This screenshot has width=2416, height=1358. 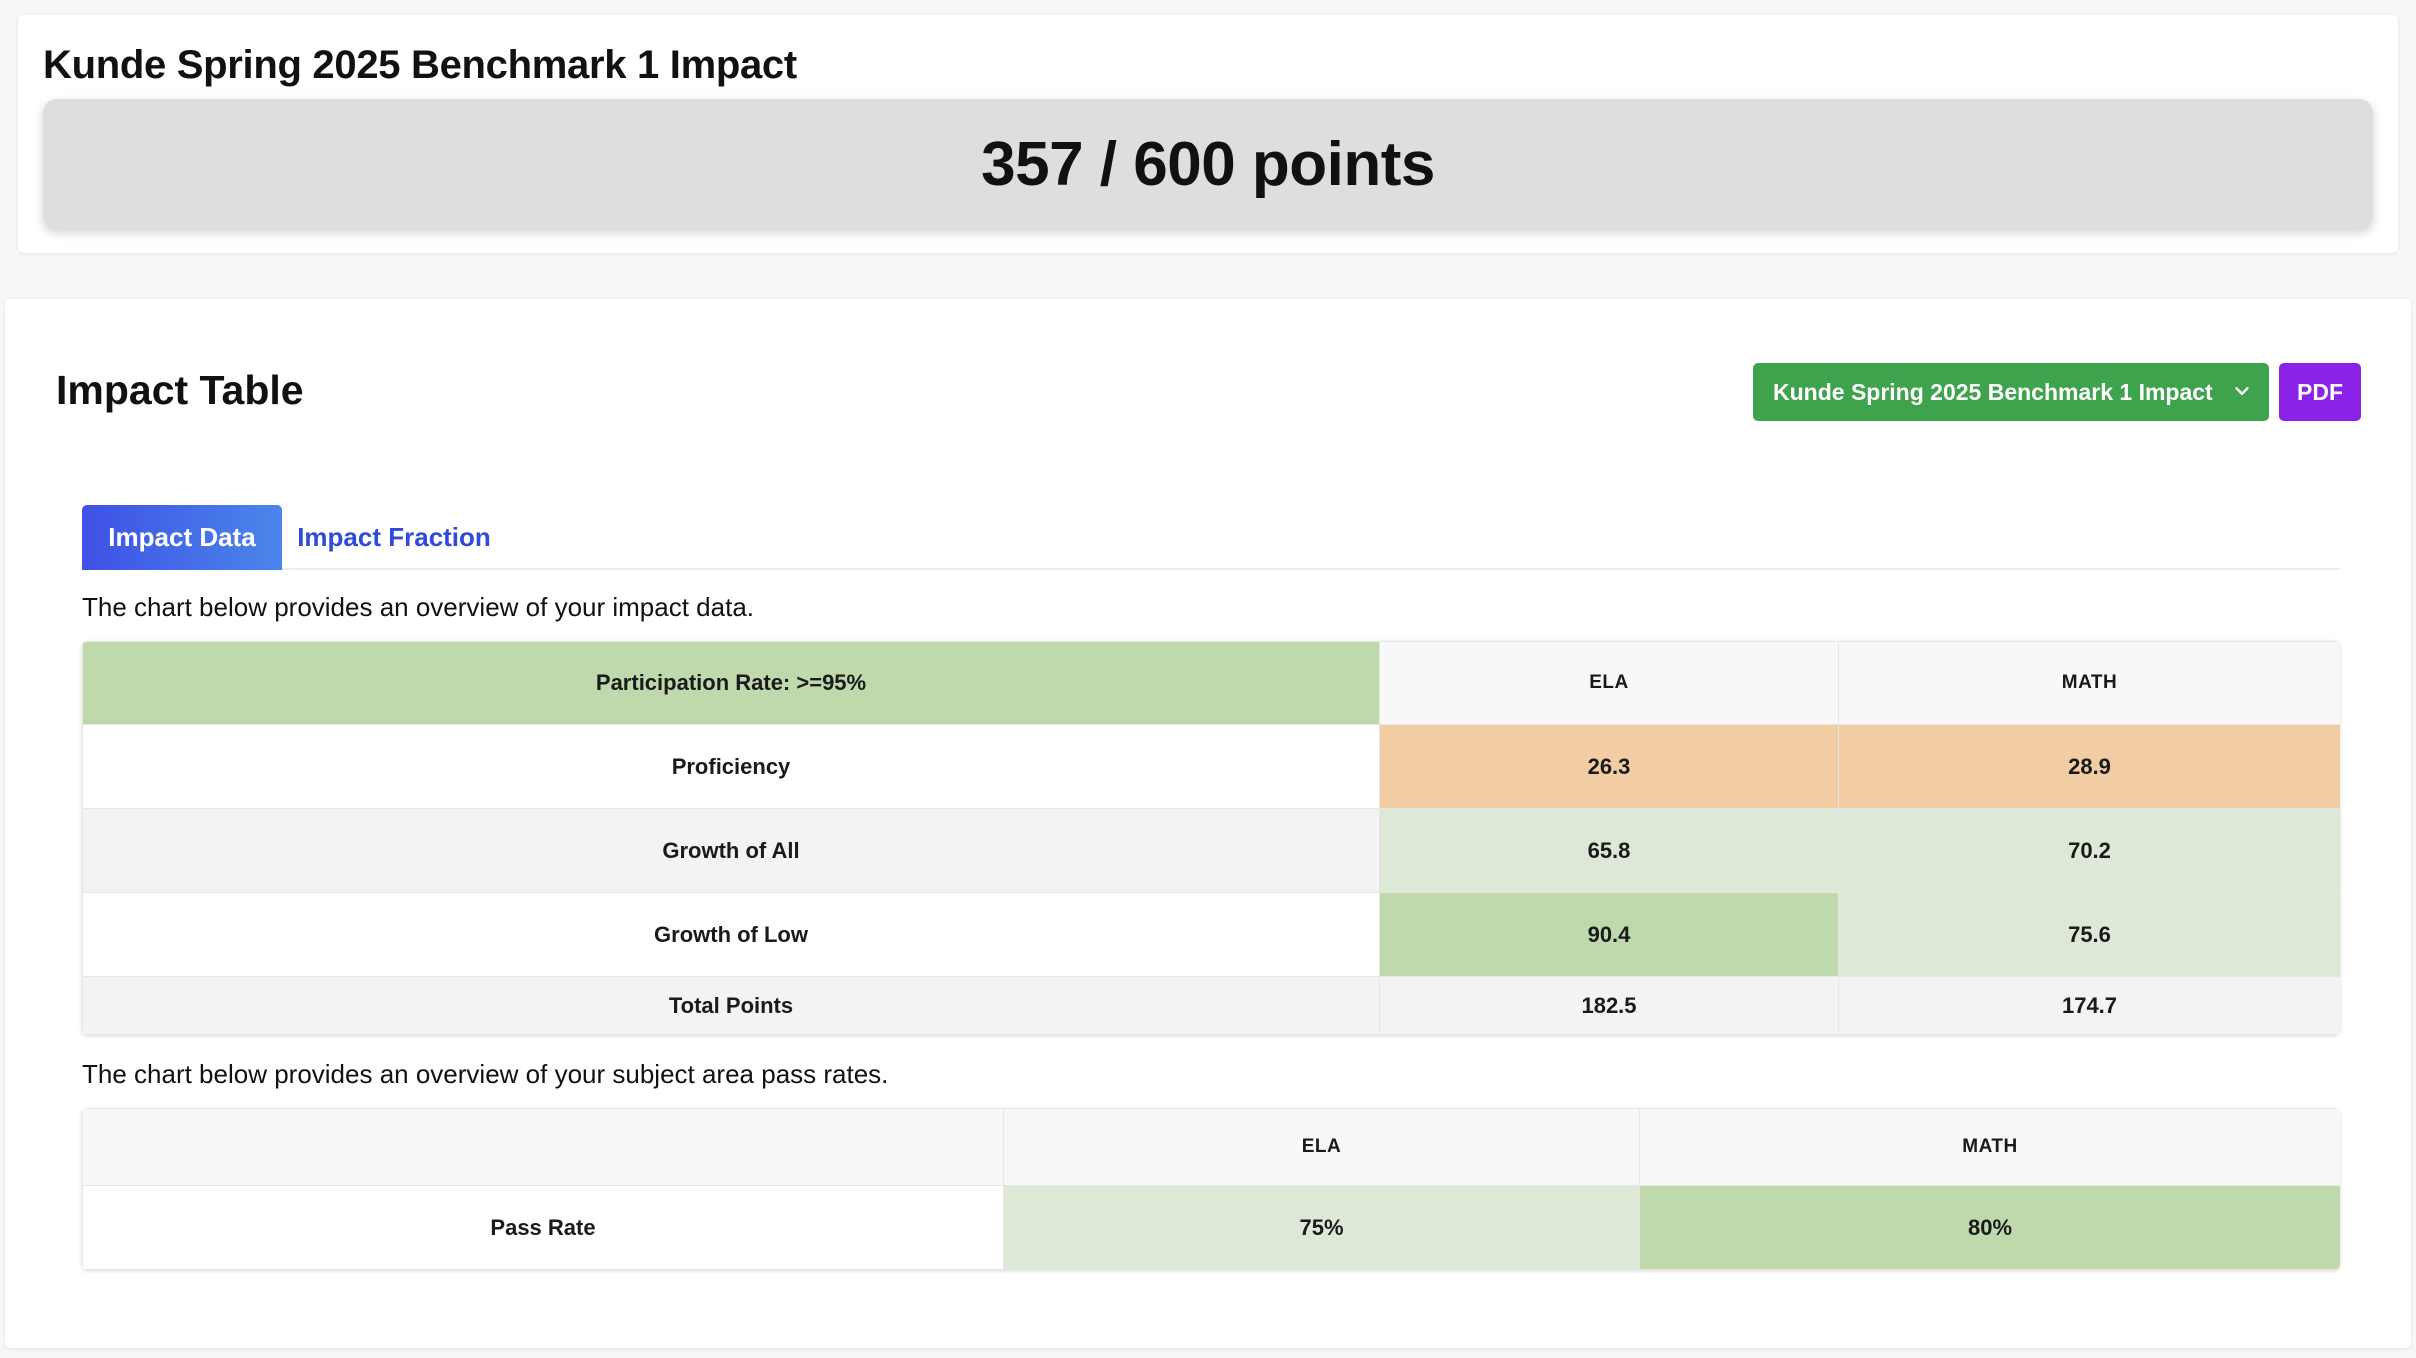 What do you see at coordinates (182, 537) in the screenshot?
I see `tab-impact-data: Impact Data` at bounding box center [182, 537].